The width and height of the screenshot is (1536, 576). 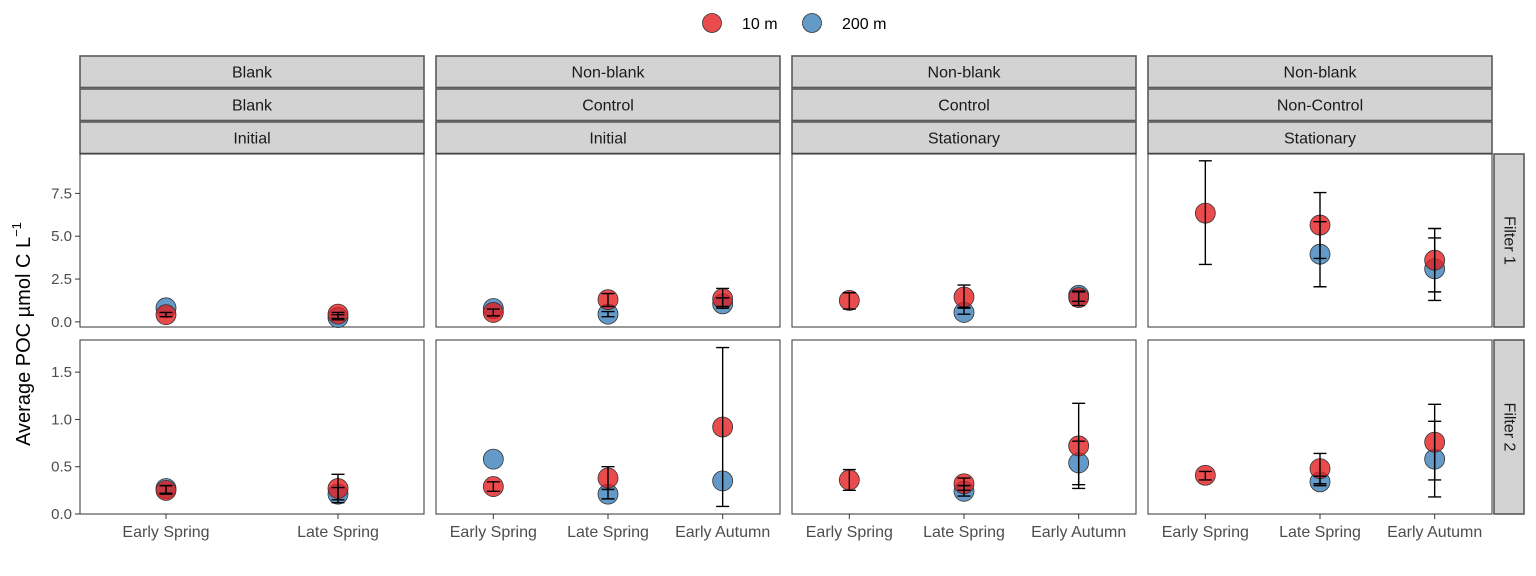 I want to click on legend: 10 m 200 m, so click(x=794, y=23).